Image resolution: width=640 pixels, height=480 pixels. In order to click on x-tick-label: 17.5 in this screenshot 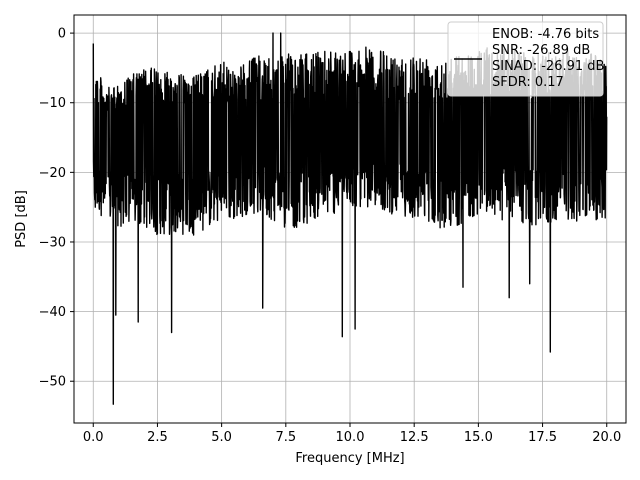, I will do `click(542, 437)`.